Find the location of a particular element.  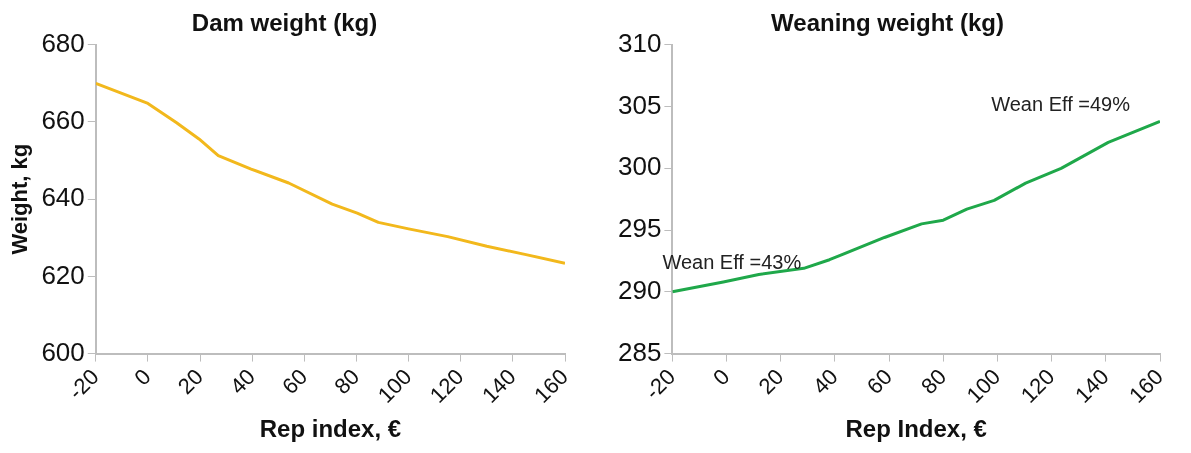

y-tick-label: 640 is located at coordinates (63, 197).